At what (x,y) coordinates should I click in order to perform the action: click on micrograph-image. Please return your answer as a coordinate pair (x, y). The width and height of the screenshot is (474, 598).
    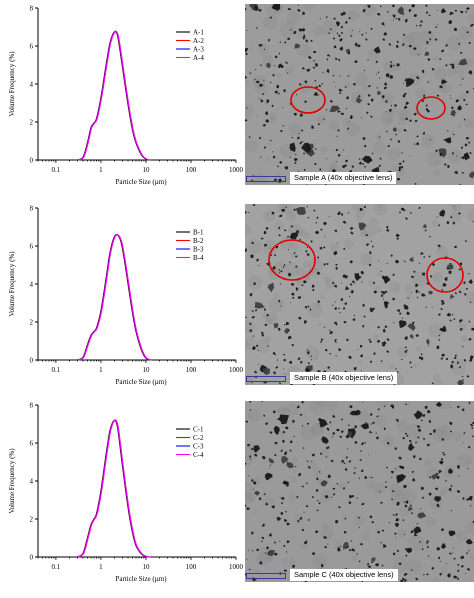
    Looking at the image, I should click on (359, 94).